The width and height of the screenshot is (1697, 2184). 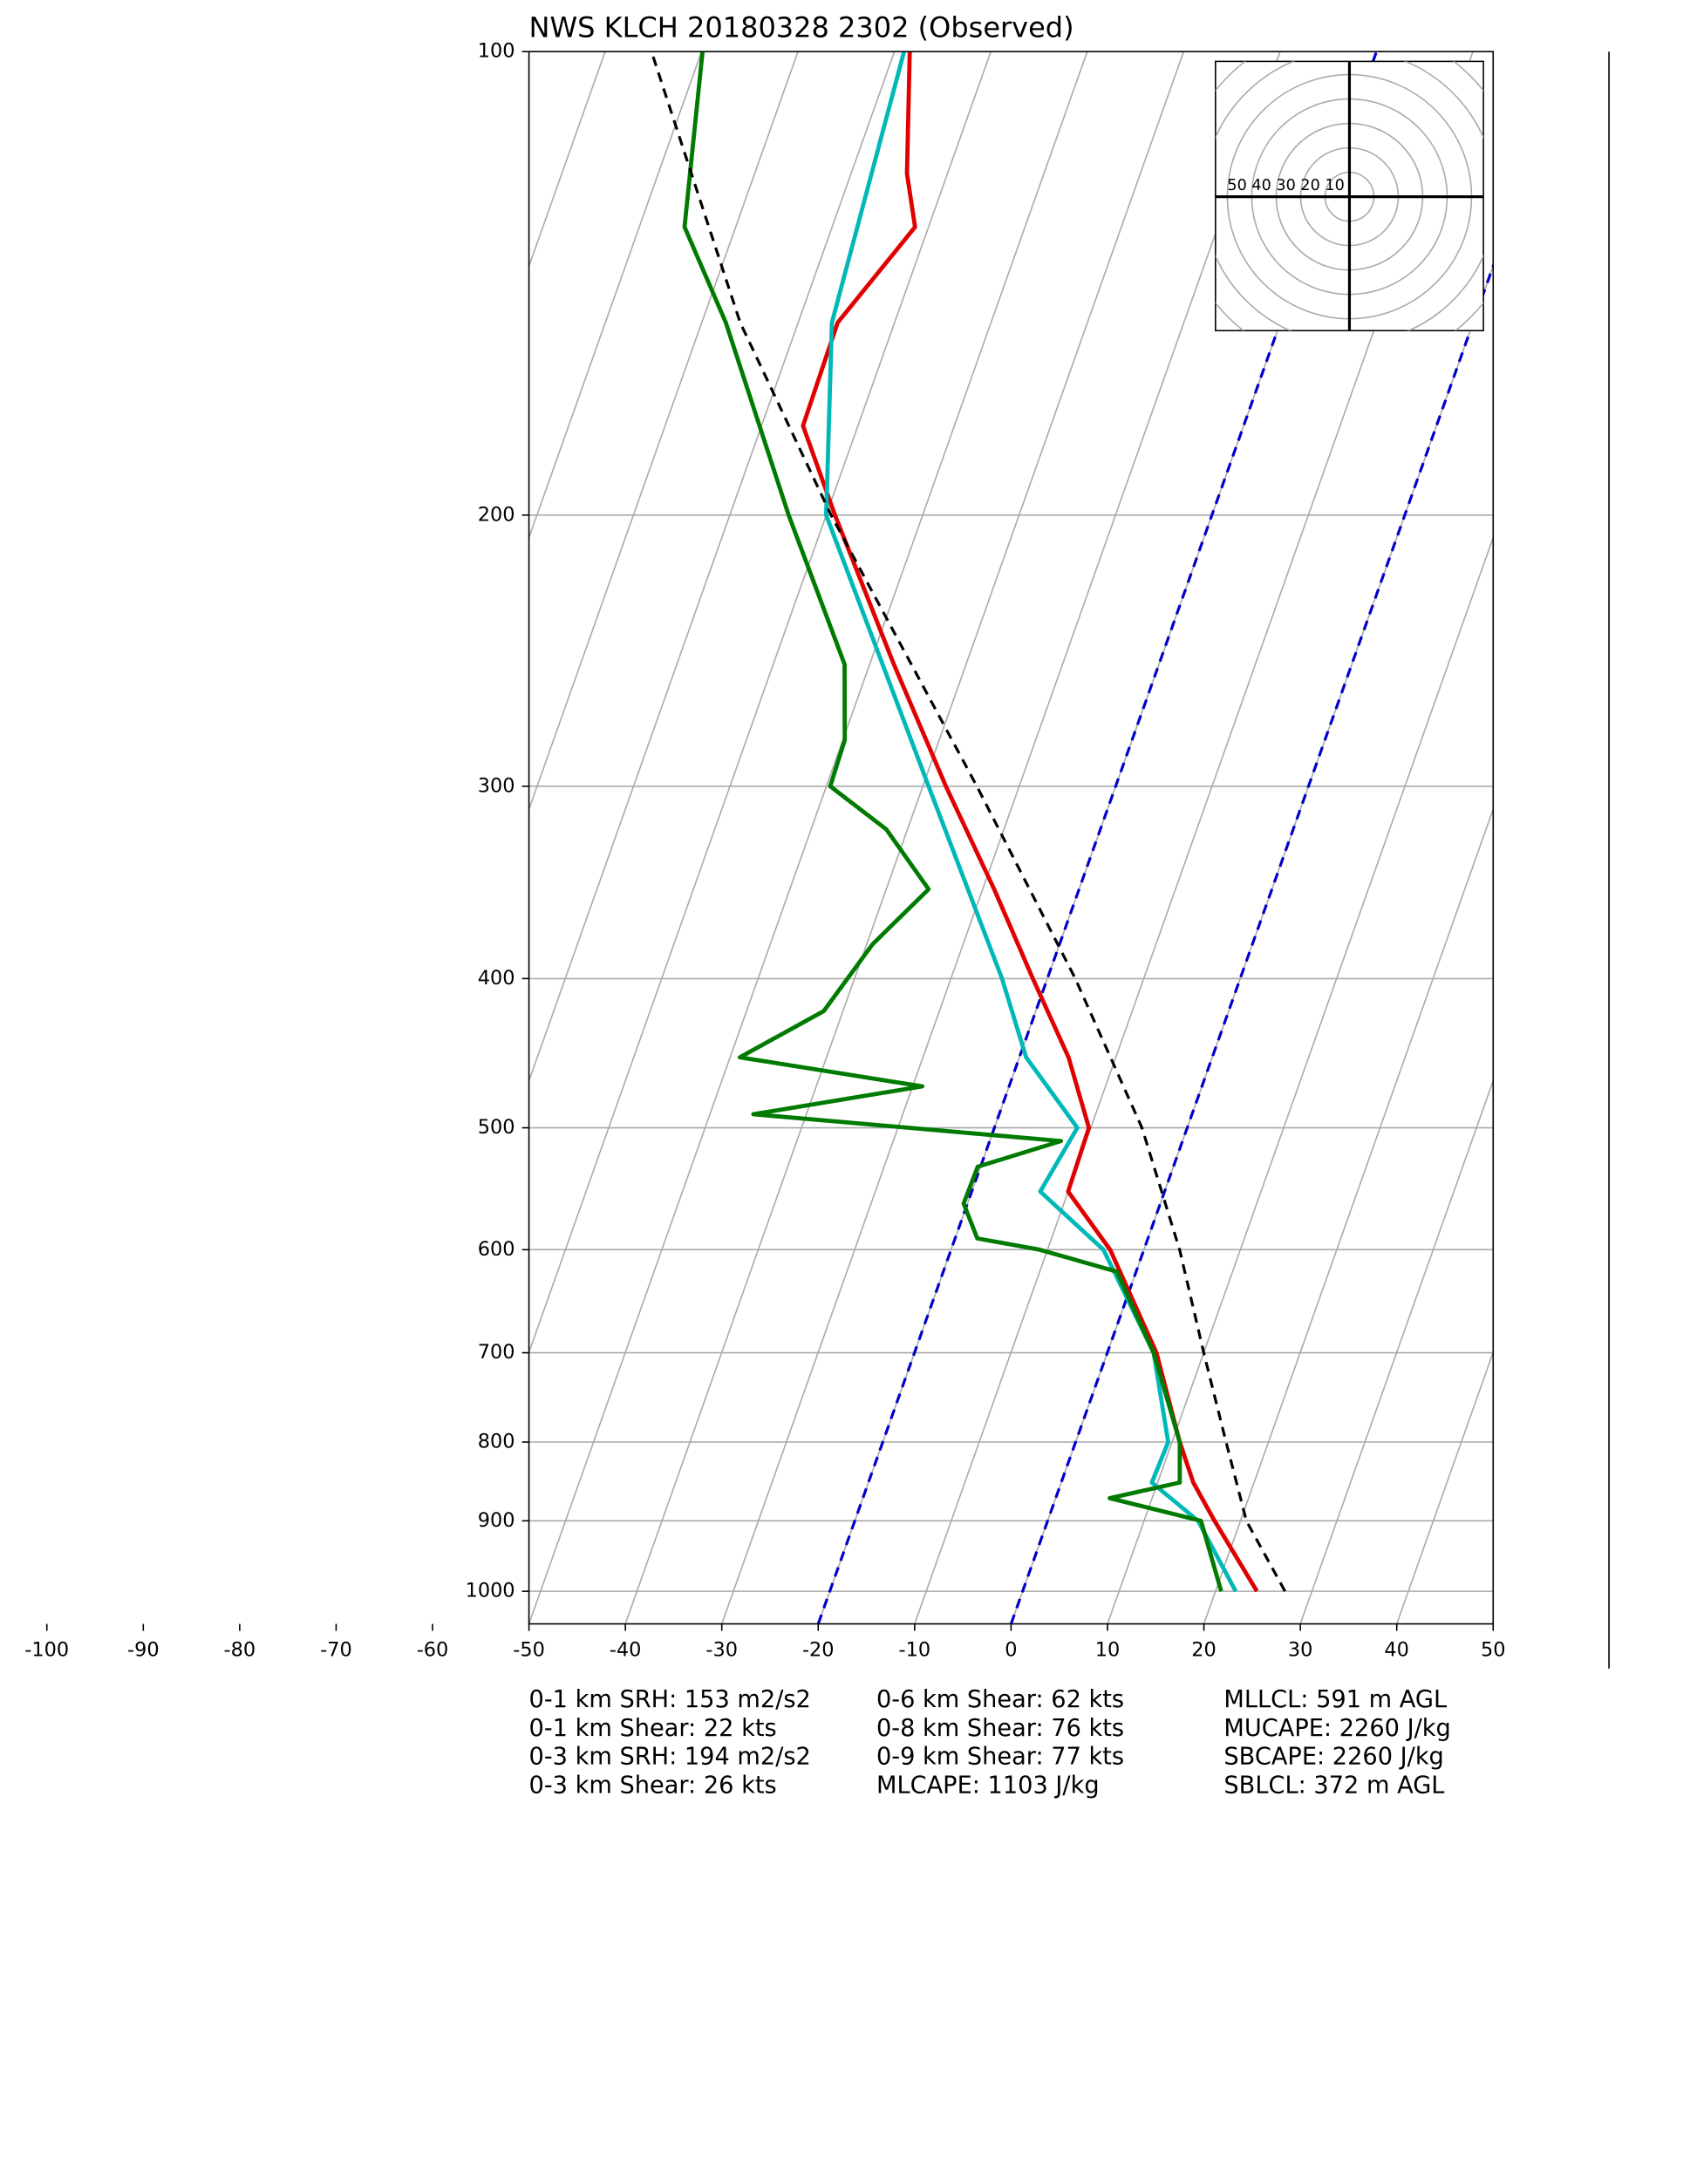 I want to click on stat-text: SBCAPE: 2260 J/kg, so click(x=1333, y=1757).